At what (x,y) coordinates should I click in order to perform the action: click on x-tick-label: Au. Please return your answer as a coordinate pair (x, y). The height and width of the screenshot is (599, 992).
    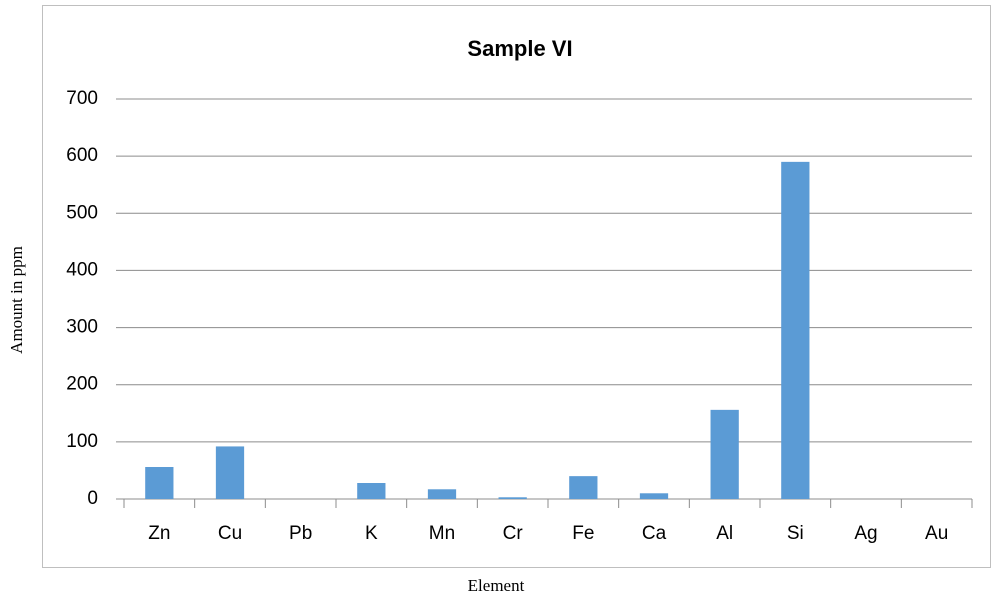
    Looking at the image, I should click on (936, 533).